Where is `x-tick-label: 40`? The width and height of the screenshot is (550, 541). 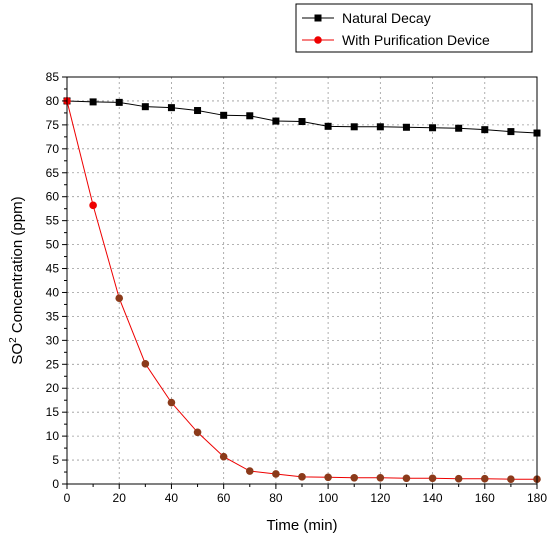
x-tick-label: 40 is located at coordinates (172, 498).